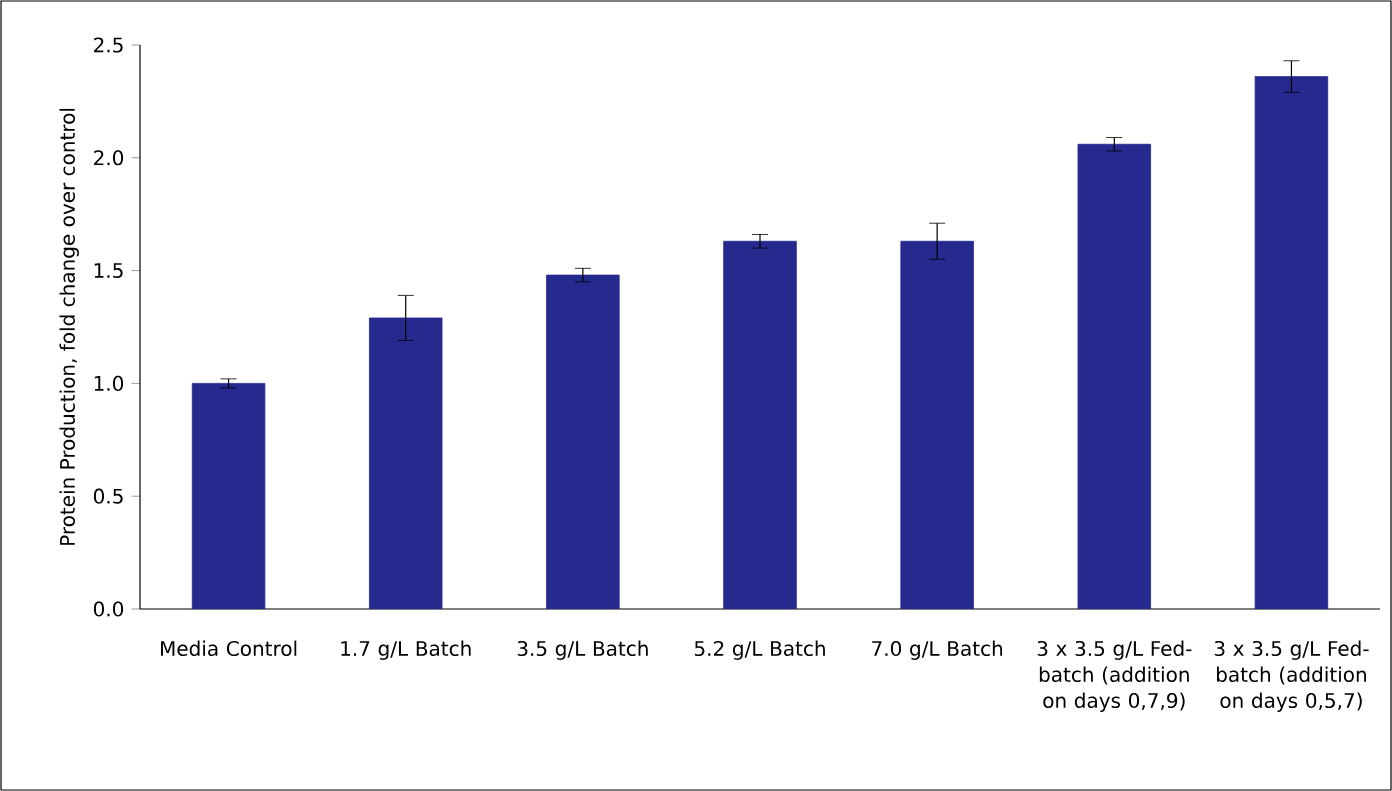 The height and width of the screenshot is (791, 1392). I want to click on y-axis-title: Protein Production, fold change over control, so click(69, 326).